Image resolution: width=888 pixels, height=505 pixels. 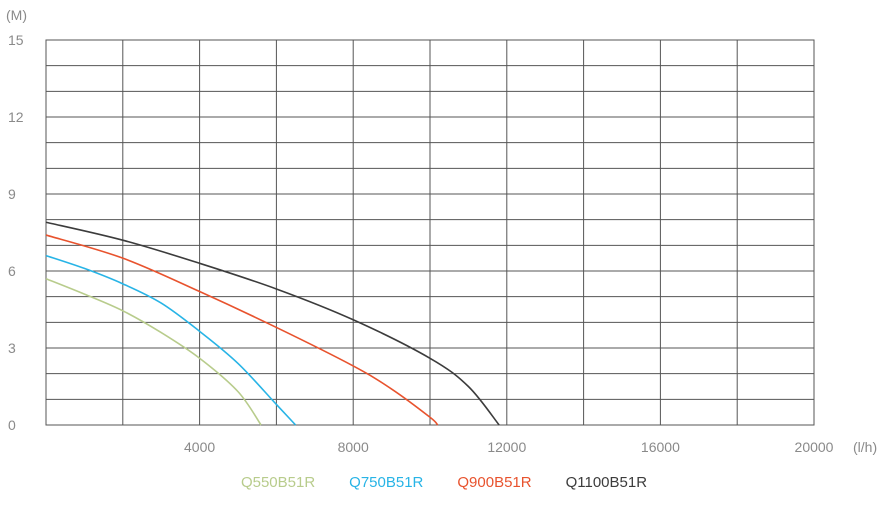 I want to click on x-tick-label: 8000, so click(x=353, y=447).